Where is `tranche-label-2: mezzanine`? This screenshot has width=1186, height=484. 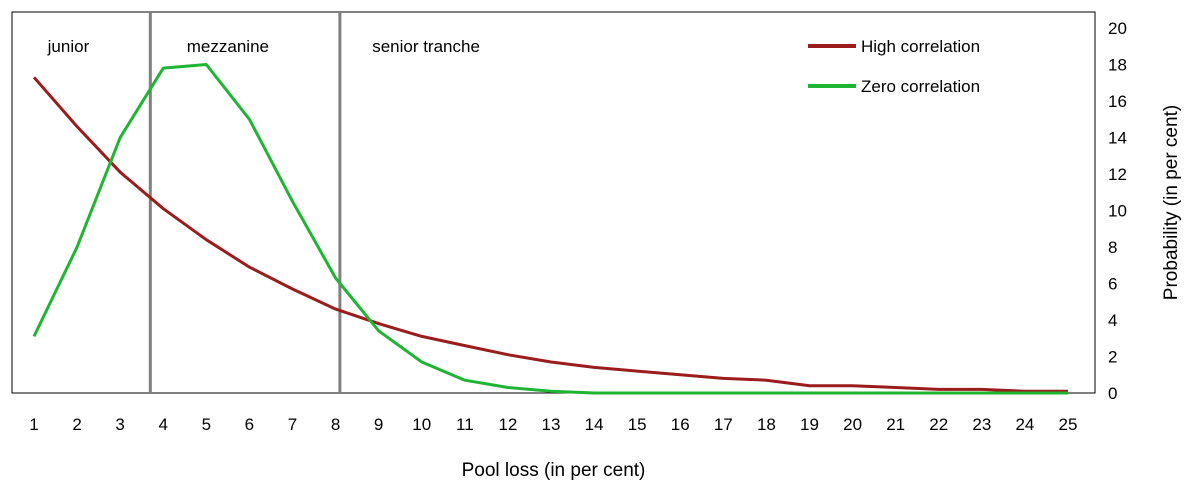
tranche-label-2: mezzanine is located at coordinates (228, 46).